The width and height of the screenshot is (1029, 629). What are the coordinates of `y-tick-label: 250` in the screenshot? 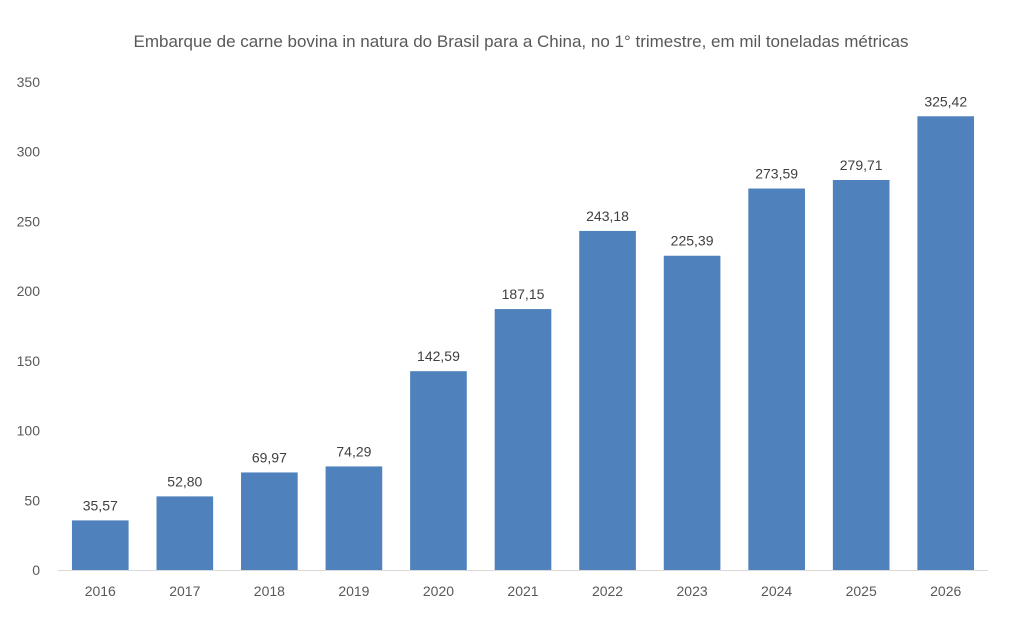 It's located at (29, 221).